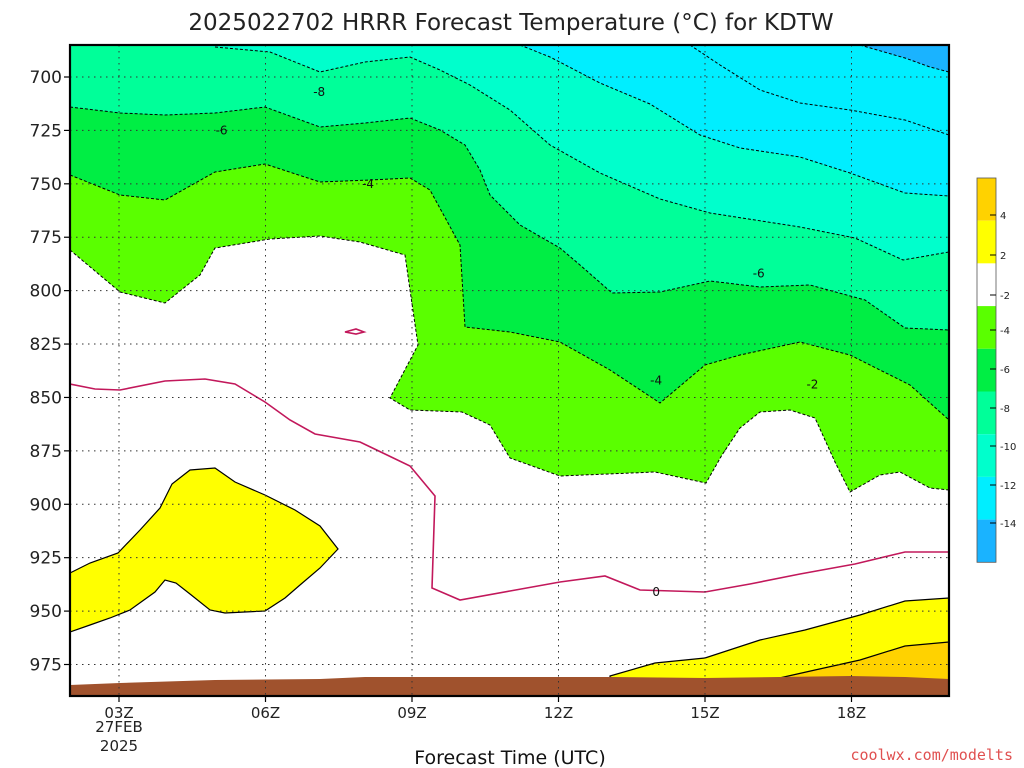 The width and height of the screenshot is (1024, 768). I want to click on pressure-tick-label: 875, so click(46, 452).